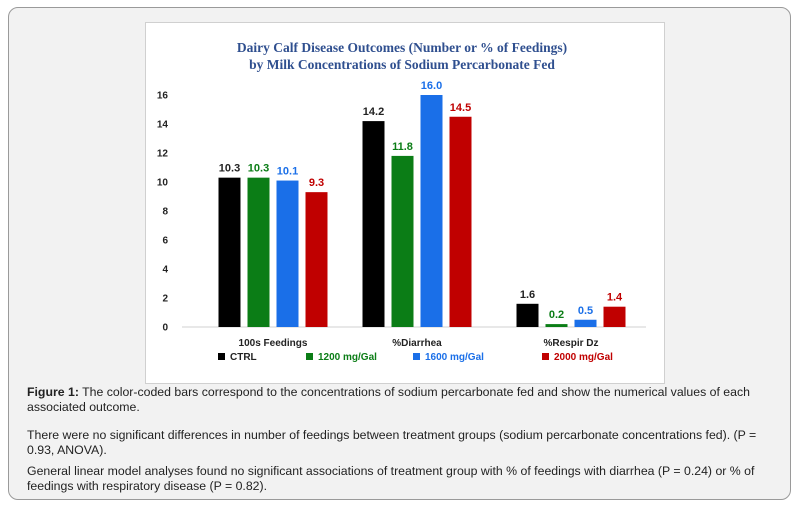  Describe the element at coordinates (583, 357) in the screenshot. I see `legend-label: 2000 mg/Gal` at that location.